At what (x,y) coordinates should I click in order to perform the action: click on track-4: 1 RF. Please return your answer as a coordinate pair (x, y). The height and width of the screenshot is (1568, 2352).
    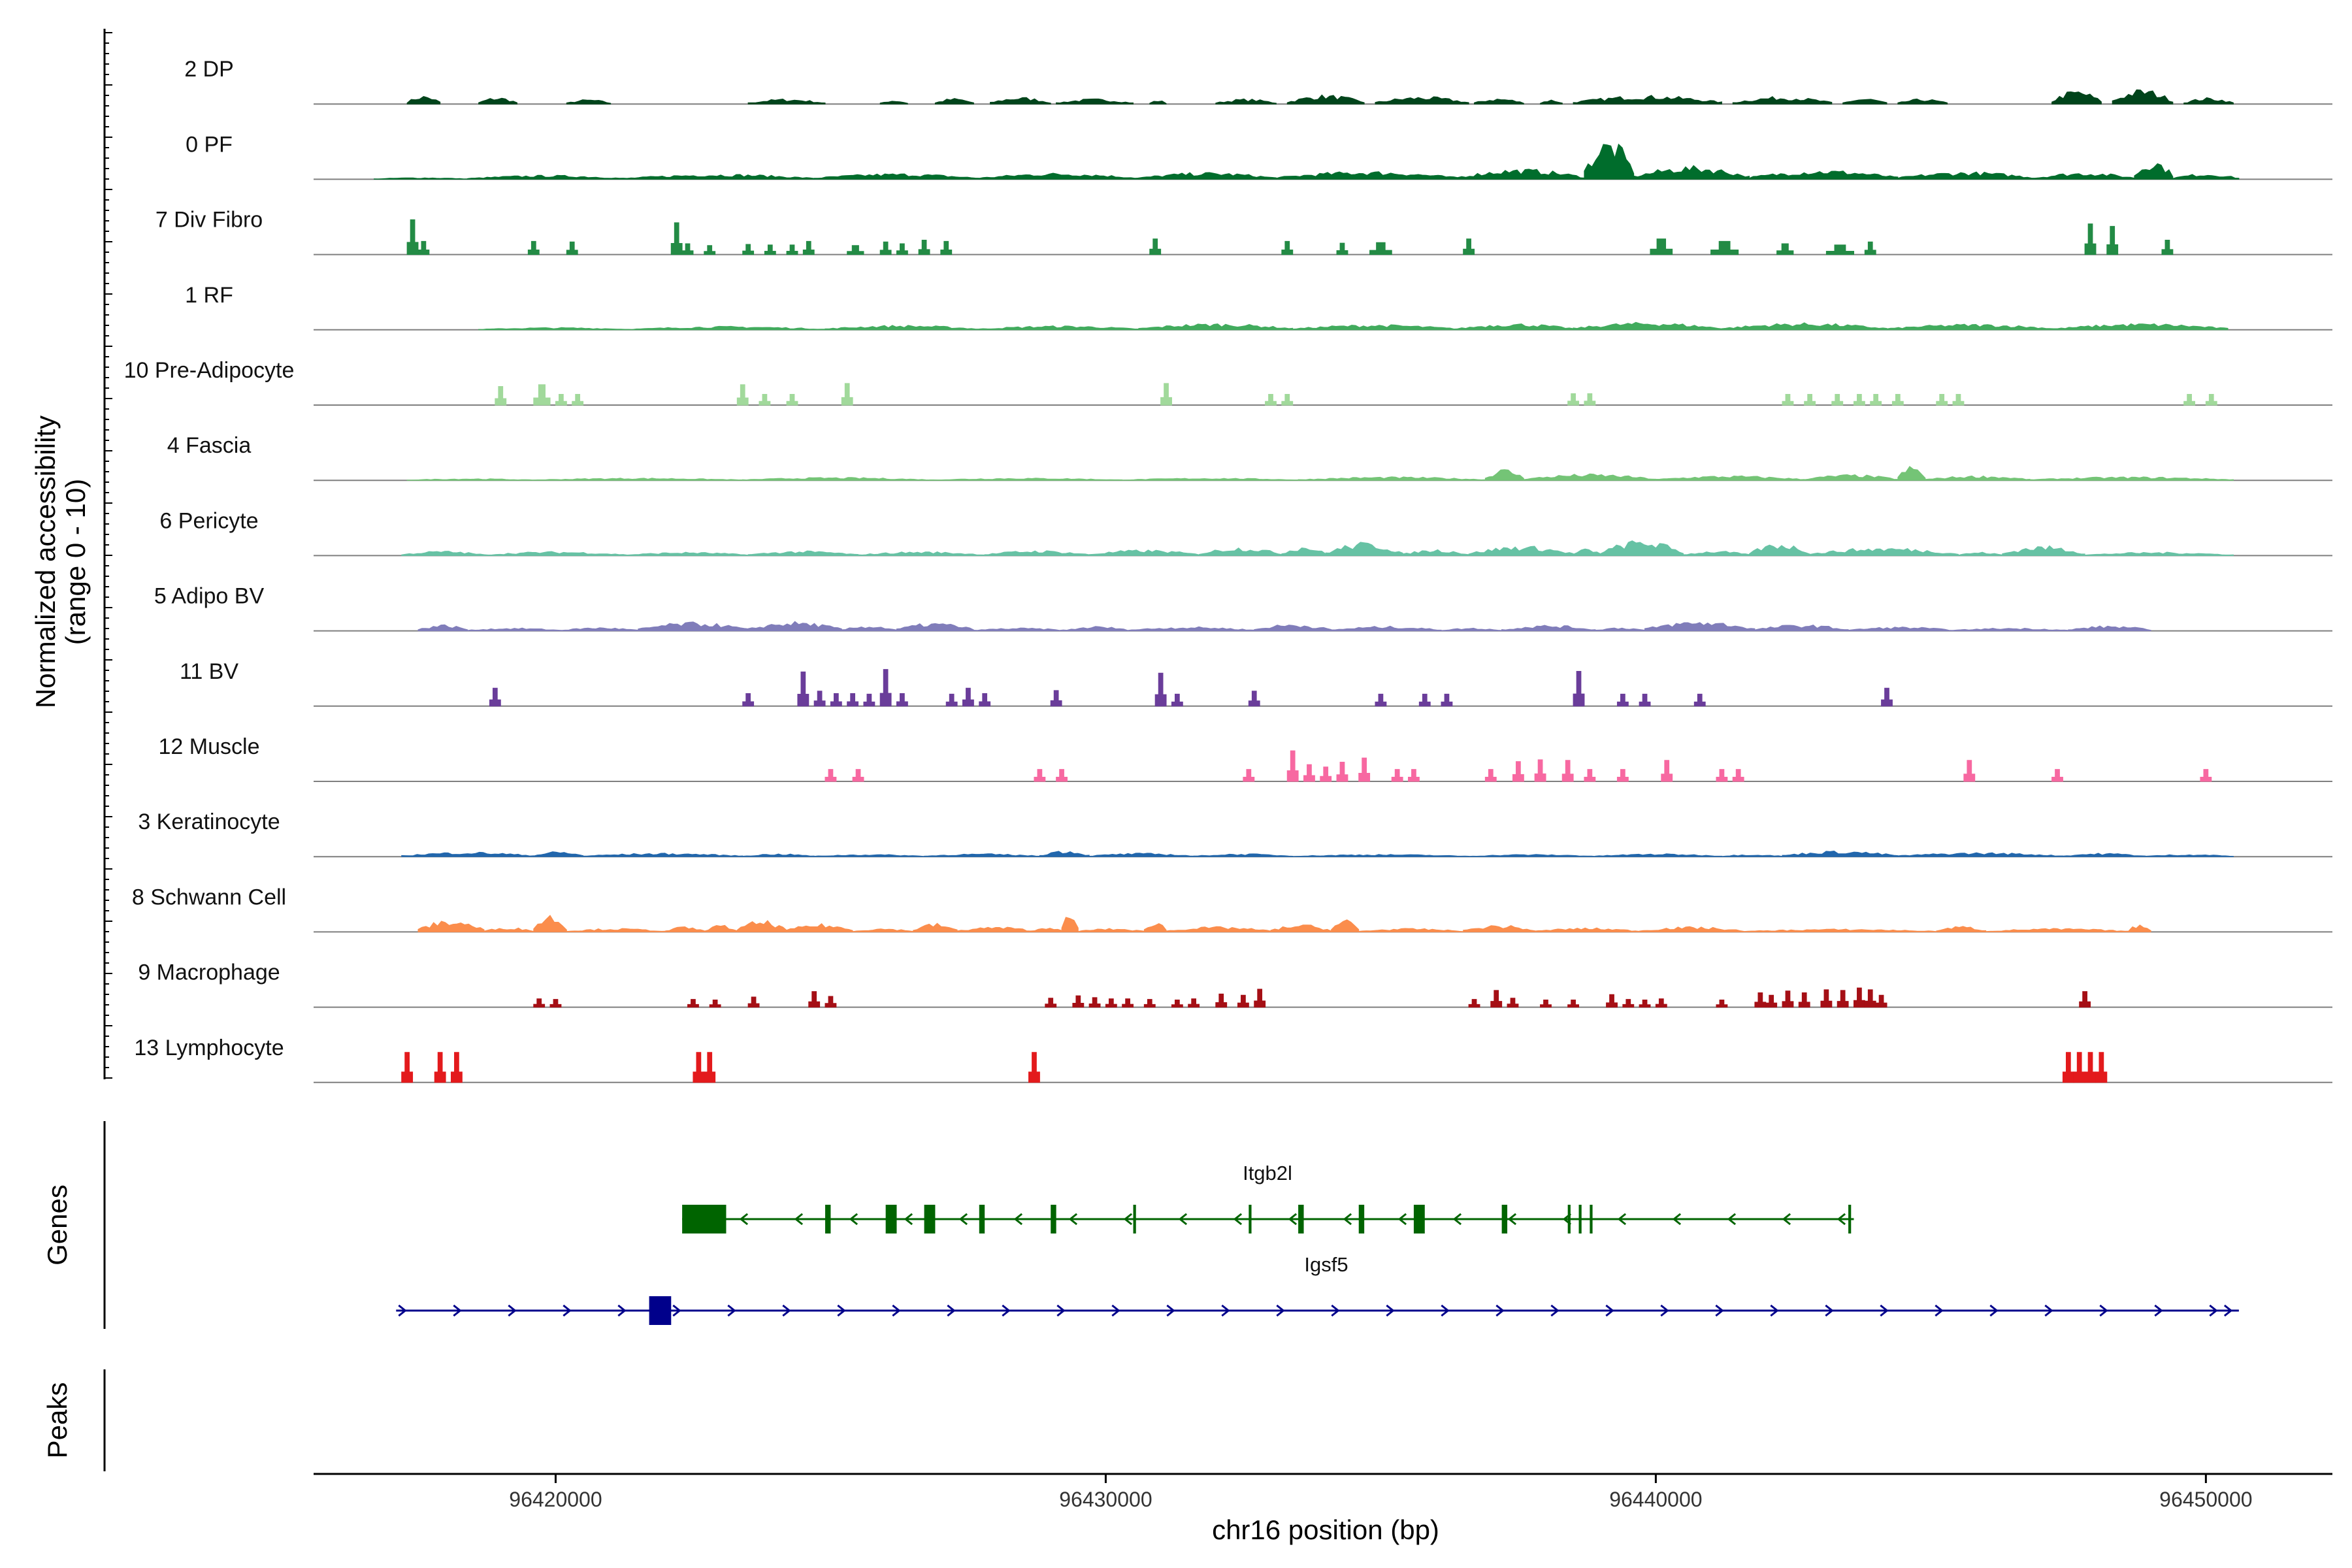
    Looking at the image, I should click on (1258, 307).